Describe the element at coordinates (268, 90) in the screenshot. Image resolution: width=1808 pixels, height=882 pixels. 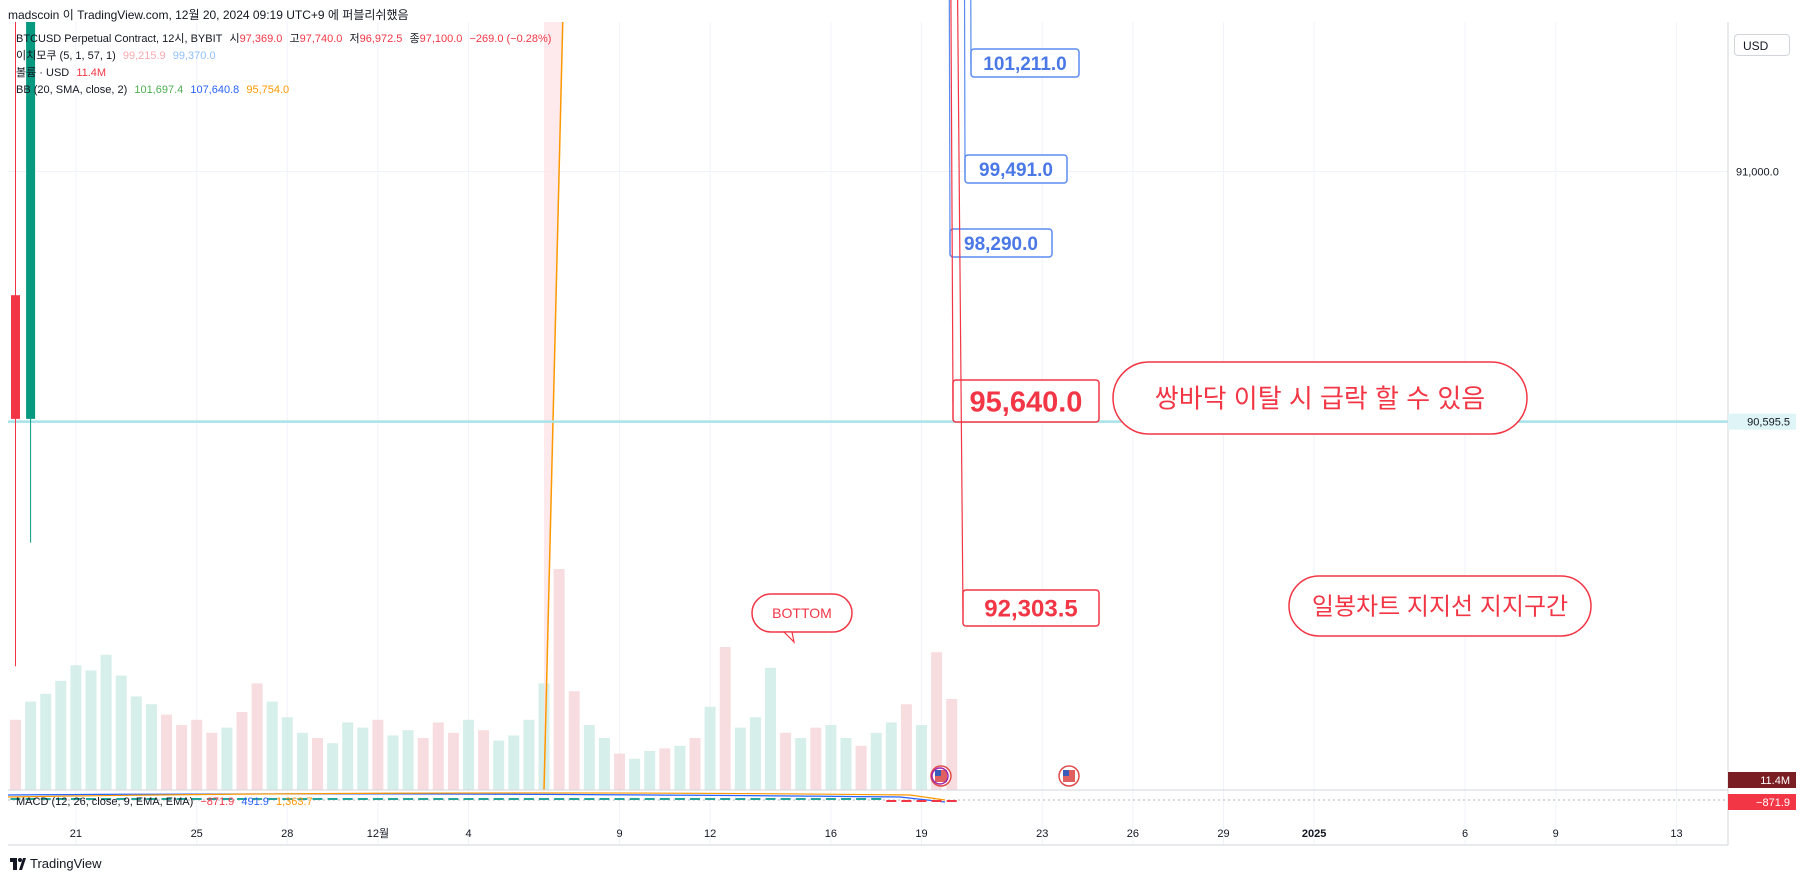
I see `bb-value-3: 95,754.0` at that location.